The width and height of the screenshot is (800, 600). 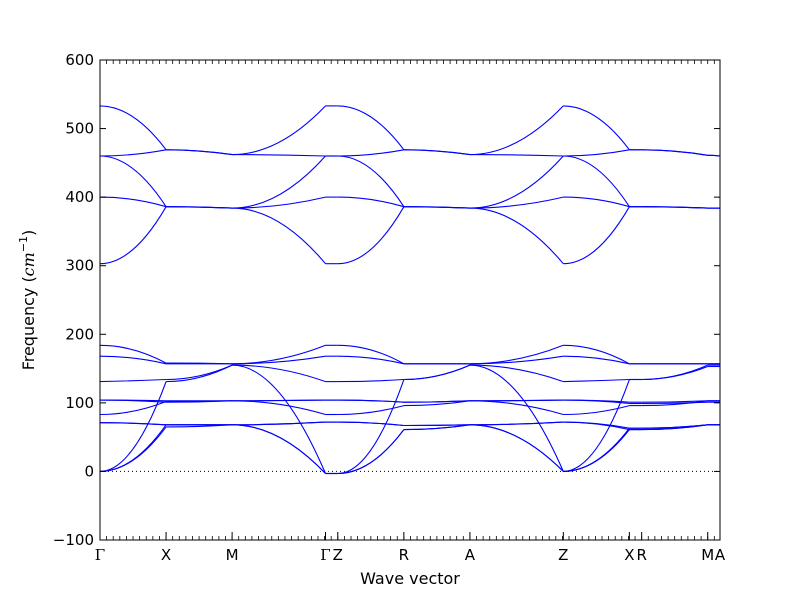 I want to click on band-line-seg3-b4, so click(x=370, y=424).